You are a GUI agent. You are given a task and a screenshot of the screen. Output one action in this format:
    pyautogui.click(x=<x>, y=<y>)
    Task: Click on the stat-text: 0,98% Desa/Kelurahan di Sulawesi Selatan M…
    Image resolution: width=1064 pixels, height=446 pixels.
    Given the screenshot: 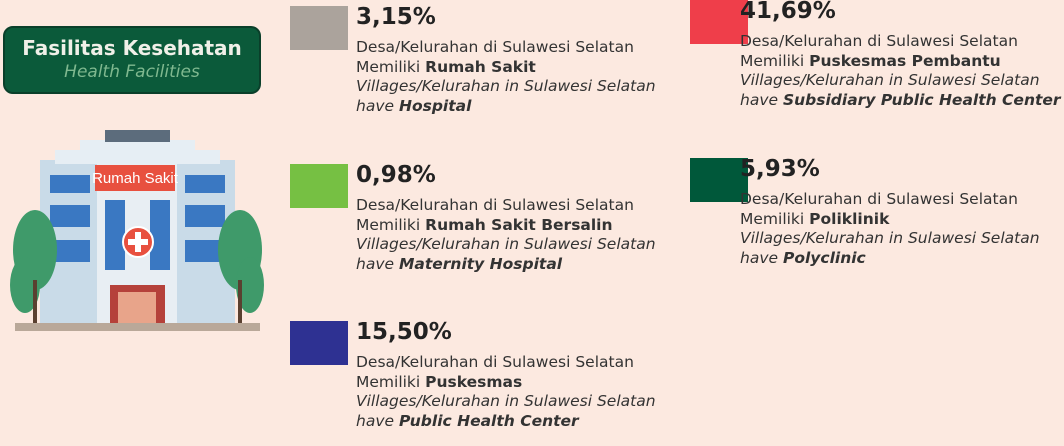 What is the action you would take?
    pyautogui.click(x=506, y=217)
    